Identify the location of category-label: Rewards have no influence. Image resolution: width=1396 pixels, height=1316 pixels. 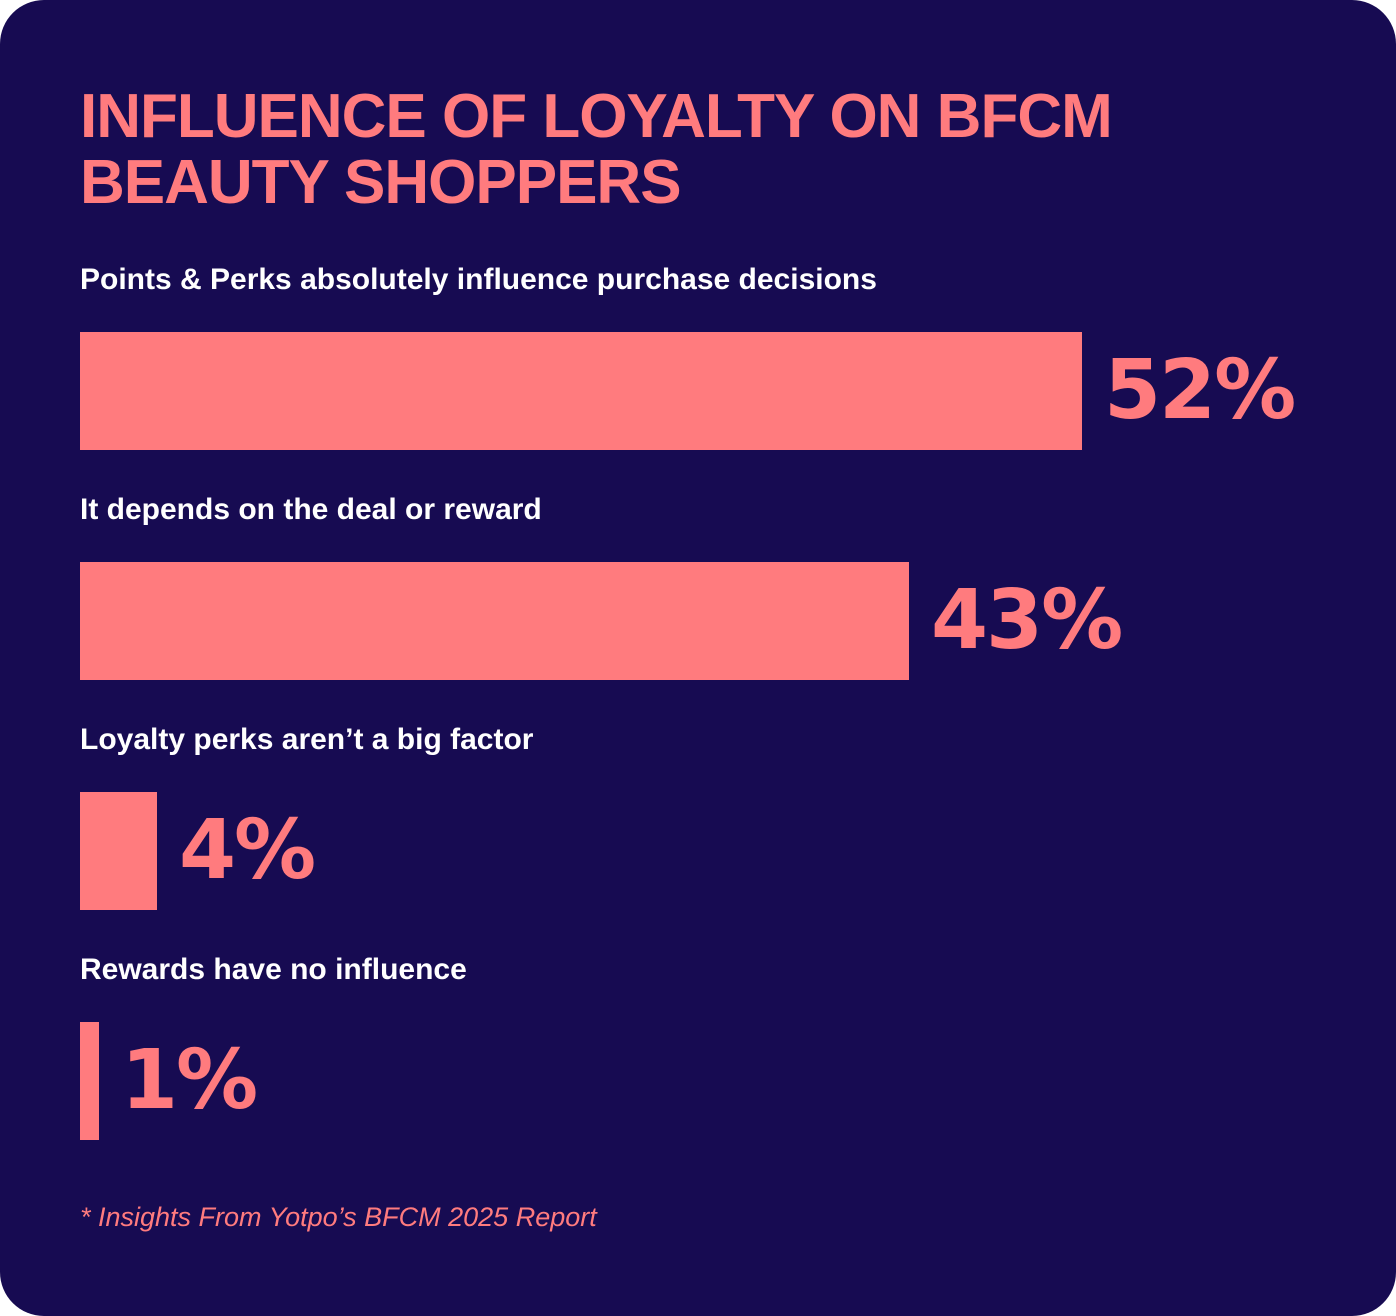
(273, 969).